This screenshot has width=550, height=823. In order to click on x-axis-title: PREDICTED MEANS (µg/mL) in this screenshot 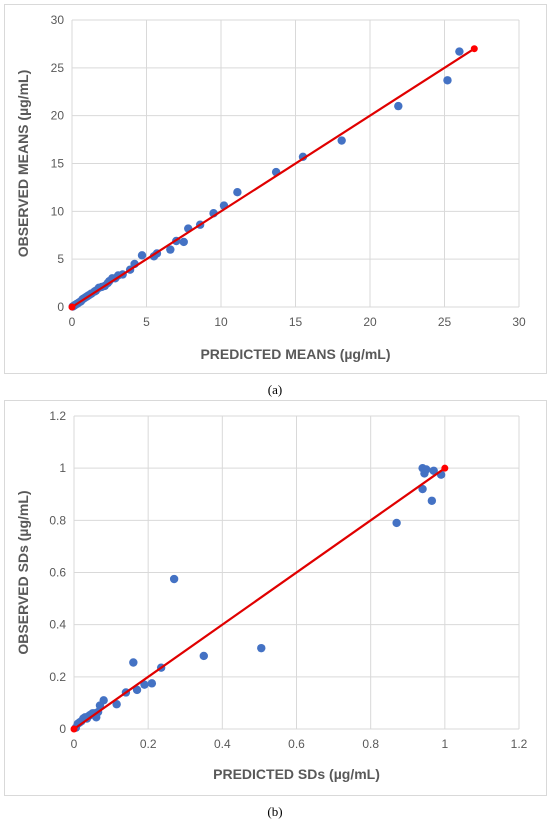, I will do `click(295, 354)`.